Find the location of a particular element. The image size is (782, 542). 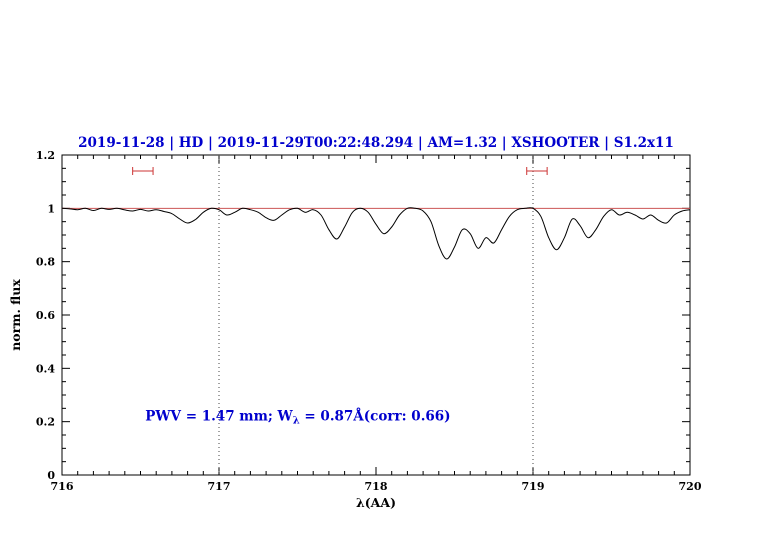

annotation-pre: PWV = 1.47 mm; W is located at coordinates (219, 416).